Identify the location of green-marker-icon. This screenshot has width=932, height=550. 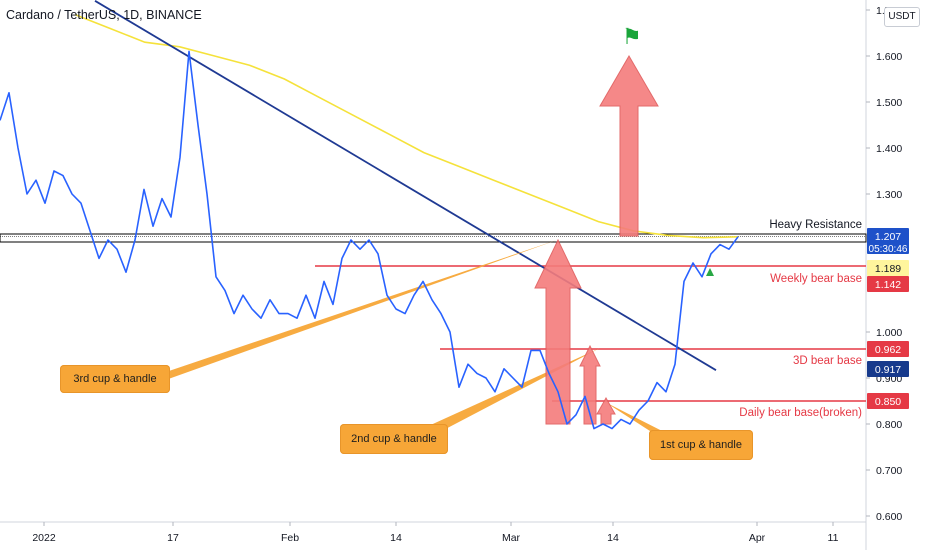
(710, 272).